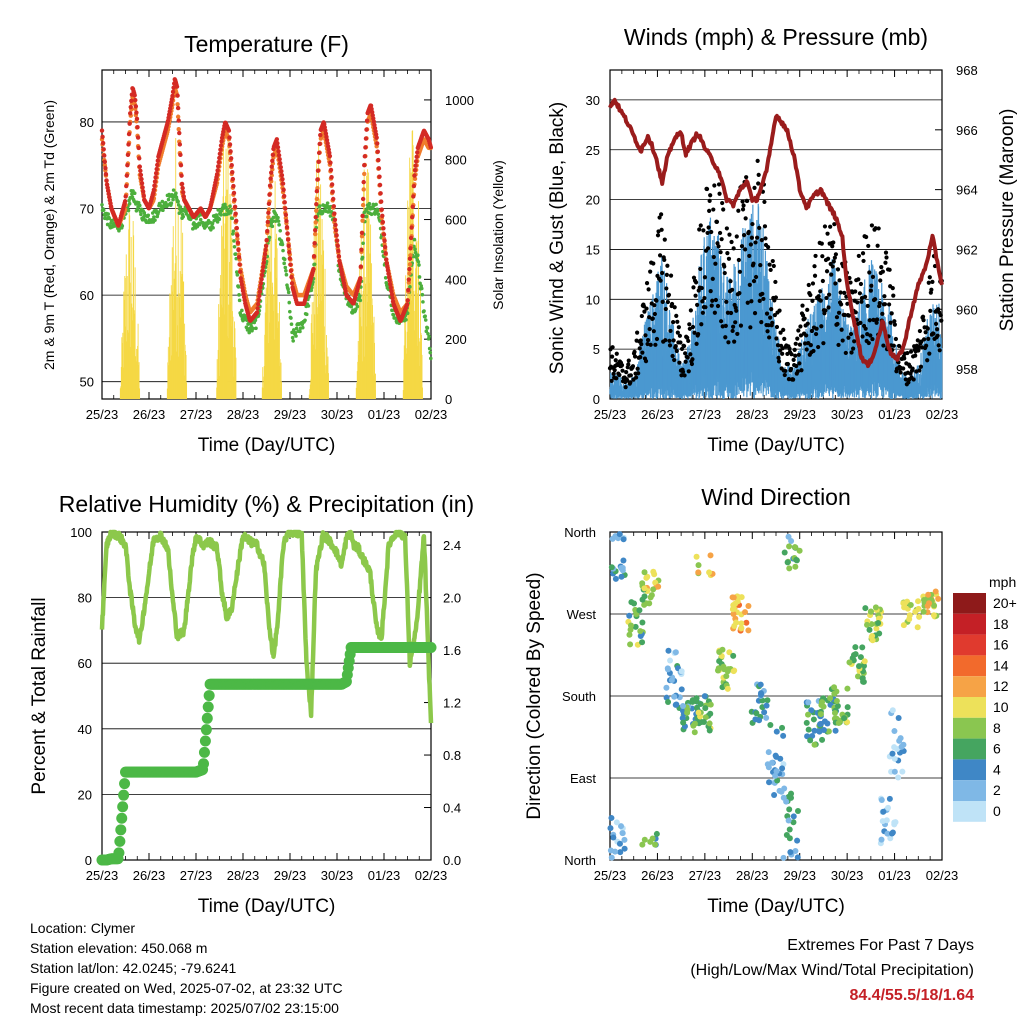 This screenshot has height=1024, width=1024. Describe the element at coordinates (799, 414) in the screenshot. I see `winds-xtick-label: 29/23` at that location.